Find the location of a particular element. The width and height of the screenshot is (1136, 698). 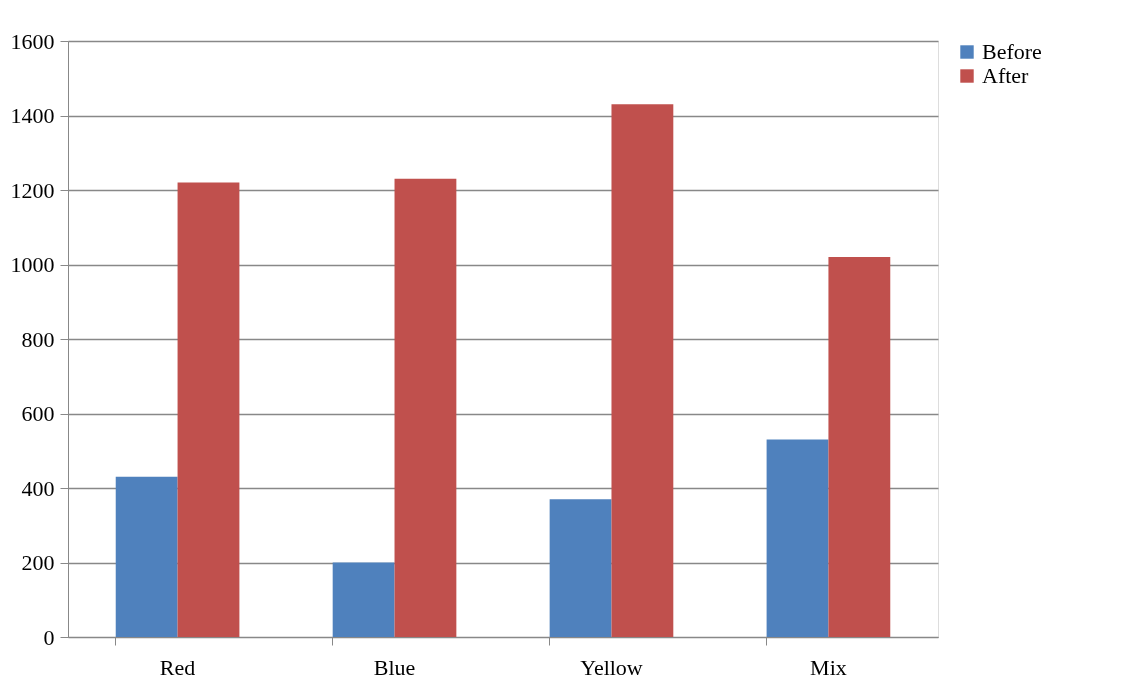

y-tick-label: 400 is located at coordinates (38, 488).